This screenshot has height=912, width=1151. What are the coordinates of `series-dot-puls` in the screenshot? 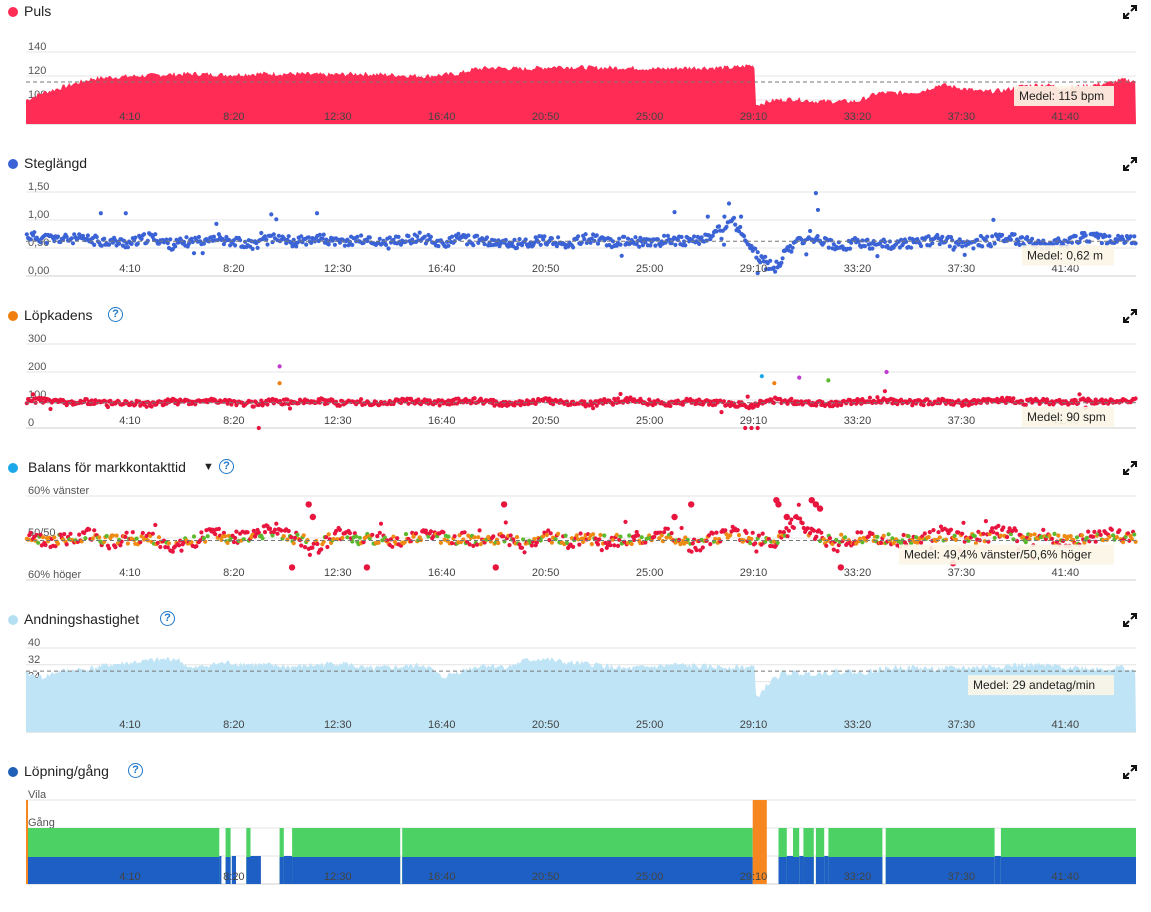 It's located at (13, 12).